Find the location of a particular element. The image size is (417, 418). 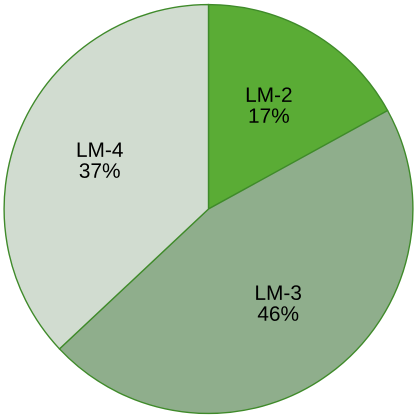

data-label: 37% is located at coordinates (100, 170).